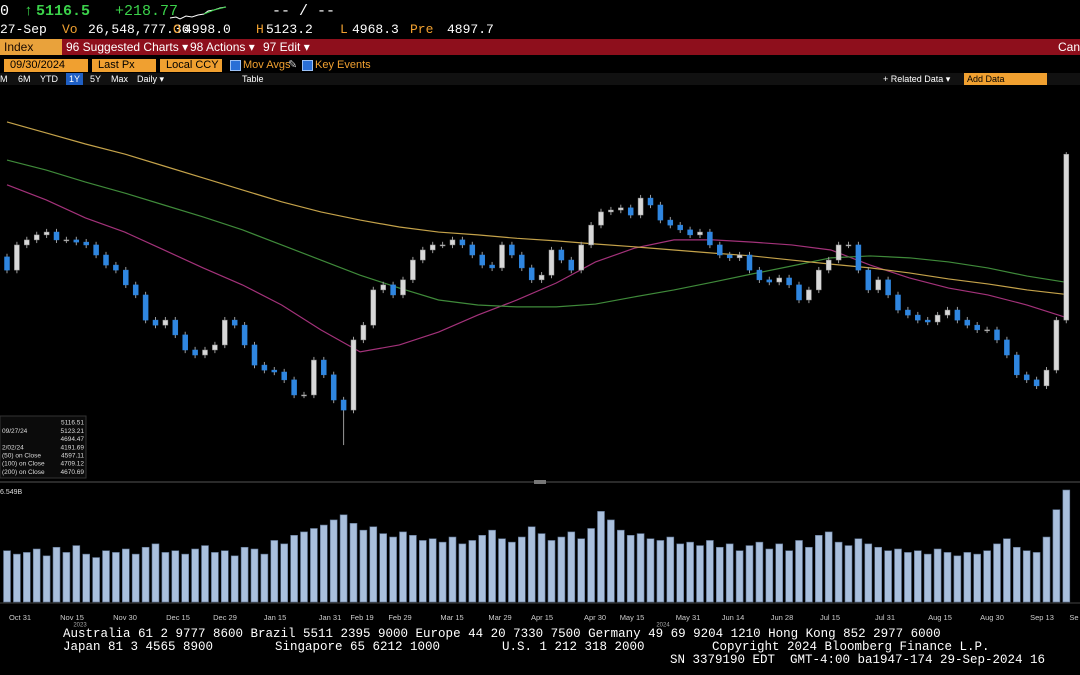 This screenshot has height=675, width=1080. Describe the element at coordinates (46, 65) in the screenshot. I see `date-input: 09/30/2024` at that location.